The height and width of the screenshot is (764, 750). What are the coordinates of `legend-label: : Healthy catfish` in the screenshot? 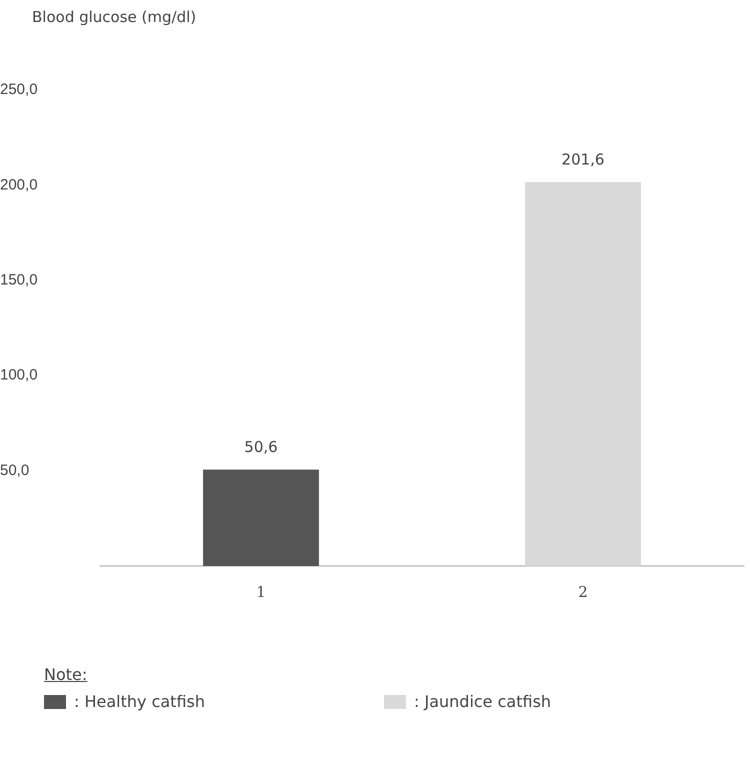 It's located at (139, 701).